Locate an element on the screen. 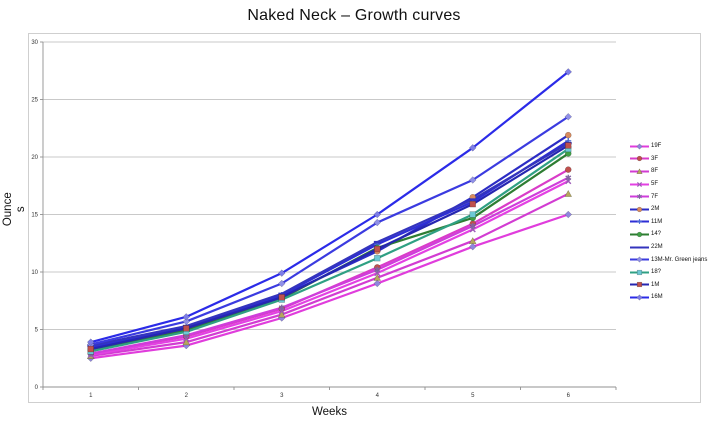 This screenshot has width=708, height=430. legend-item: 11M is located at coordinates (668, 222).